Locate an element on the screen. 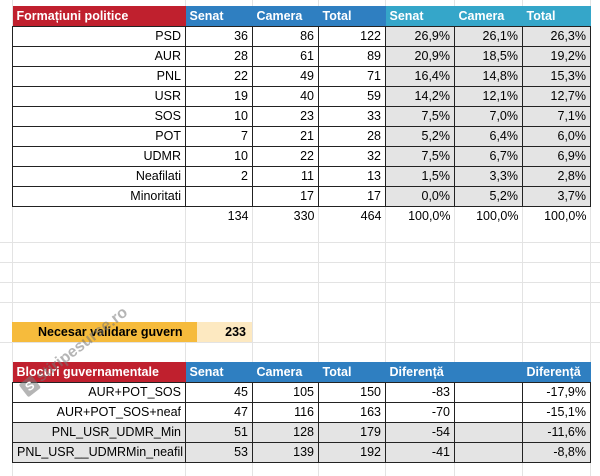 Image resolution: width=600 pixels, height=476 pixels. senat-total-cell: 134 is located at coordinates (238, 216).